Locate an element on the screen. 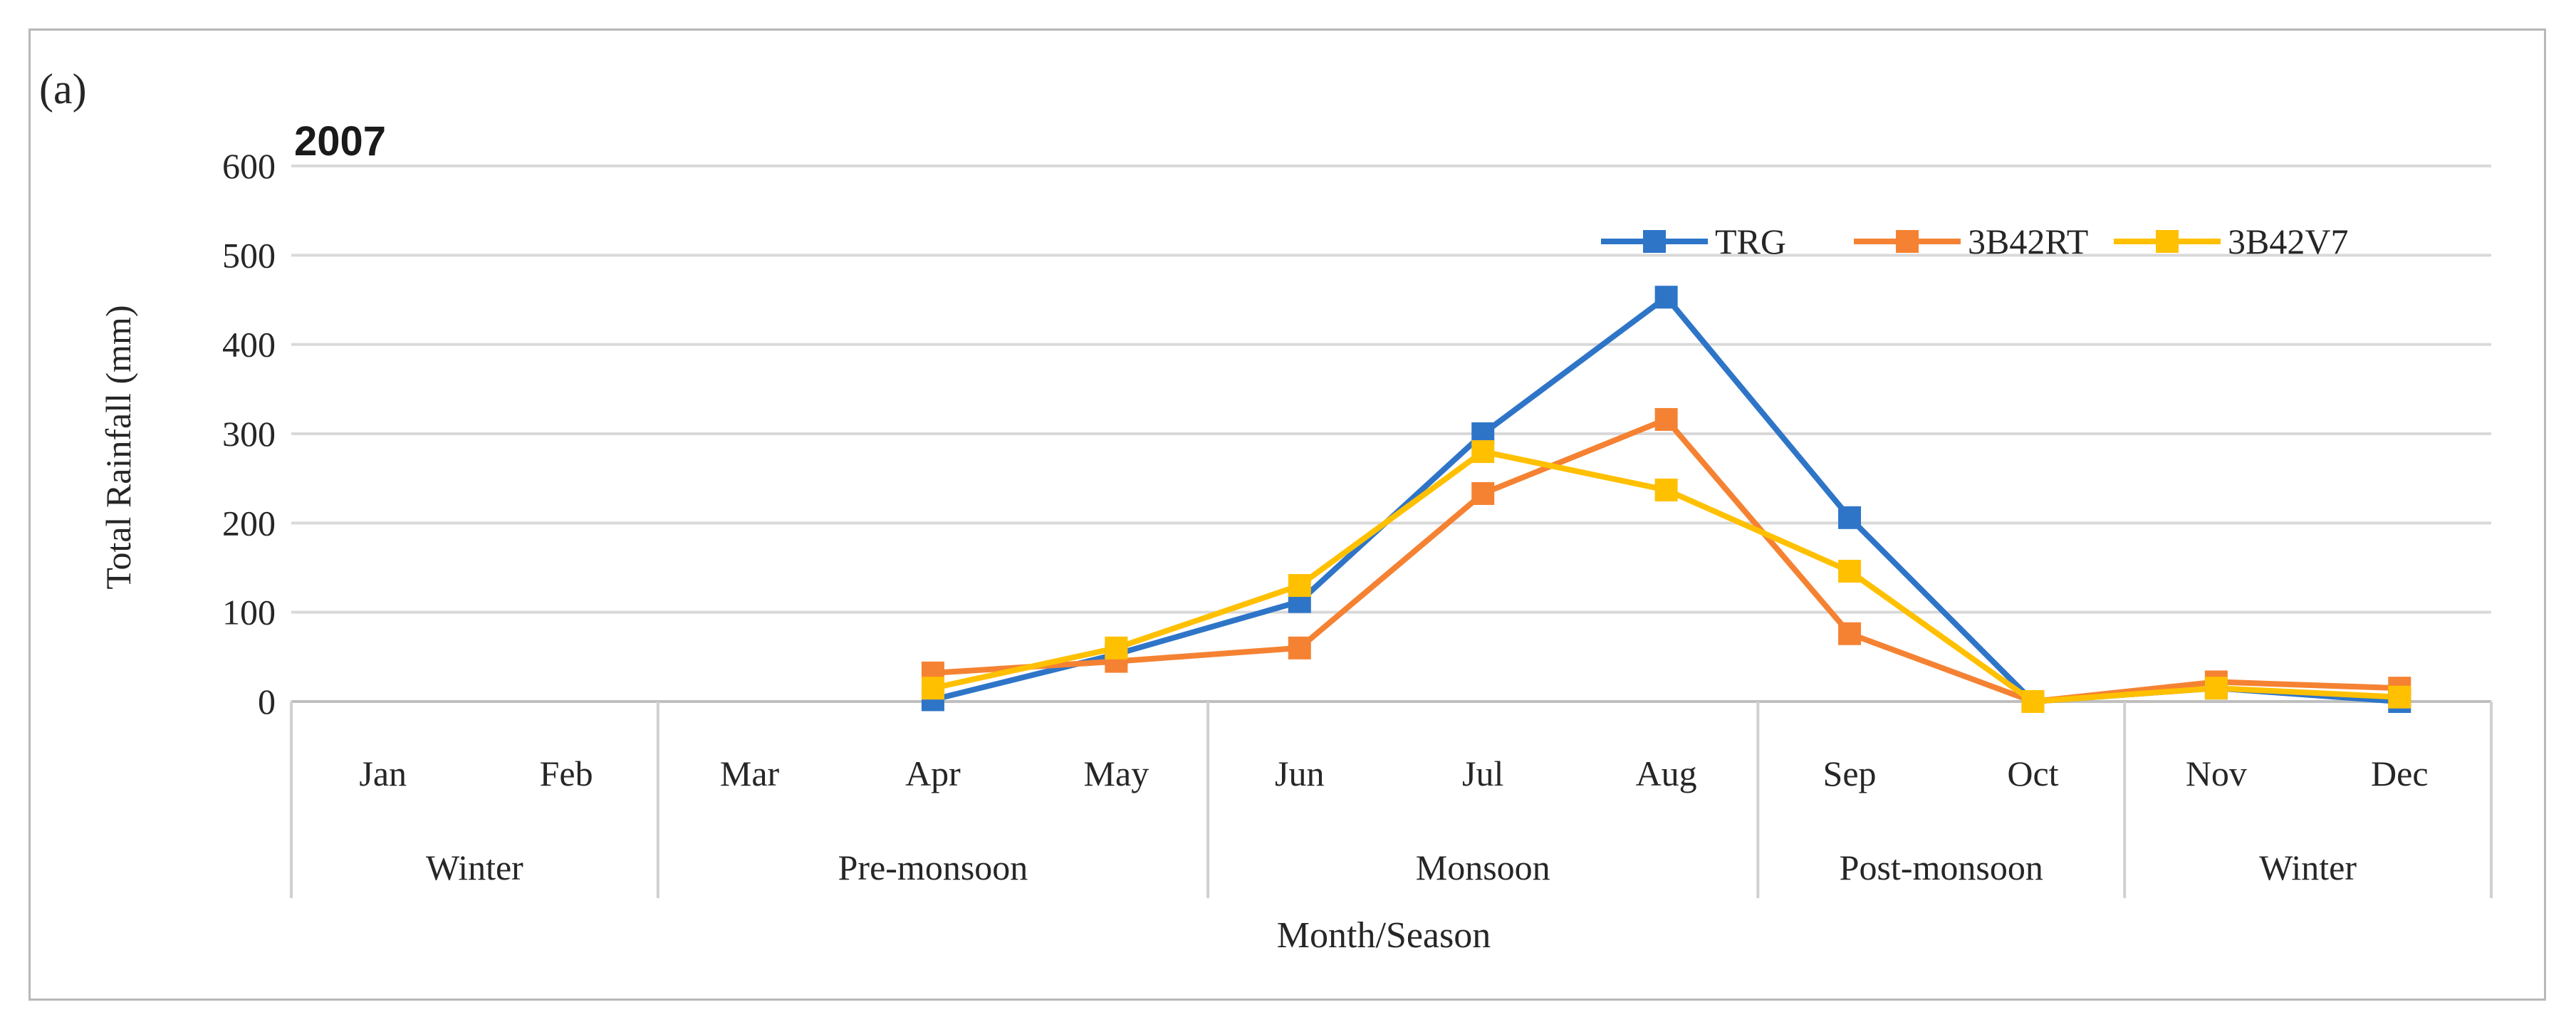 This screenshot has height=1032, width=2576. x-tick-label-jan: Jan is located at coordinates (383, 773).